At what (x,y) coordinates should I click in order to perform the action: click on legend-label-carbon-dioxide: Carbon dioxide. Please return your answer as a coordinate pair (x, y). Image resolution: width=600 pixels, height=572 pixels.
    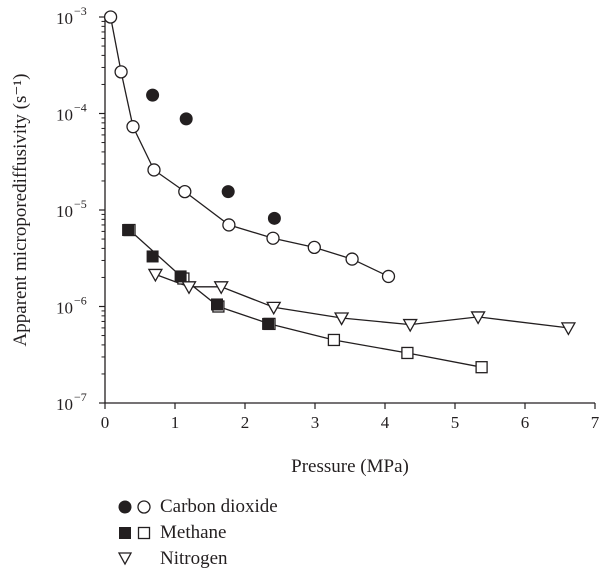
    Looking at the image, I should click on (219, 506).